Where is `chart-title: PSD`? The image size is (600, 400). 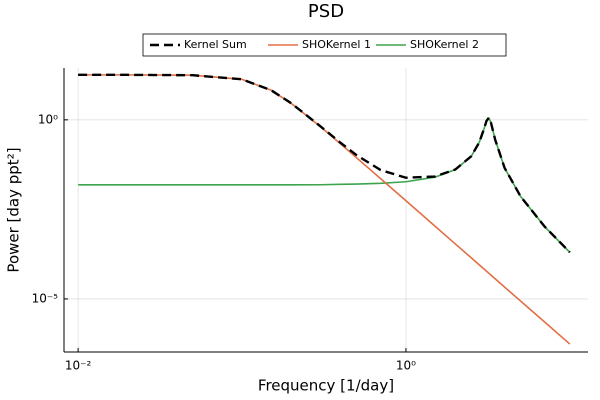 chart-title: PSD is located at coordinates (326, 11).